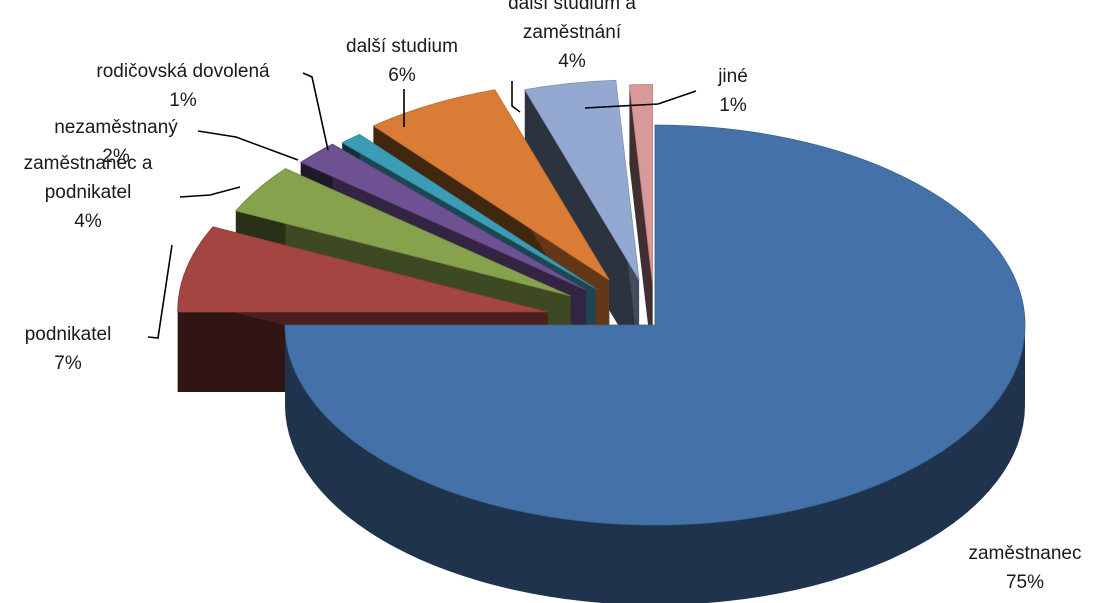 The height and width of the screenshot is (603, 1098). I want to click on data-label: podnikatel 7%, so click(68, 349).